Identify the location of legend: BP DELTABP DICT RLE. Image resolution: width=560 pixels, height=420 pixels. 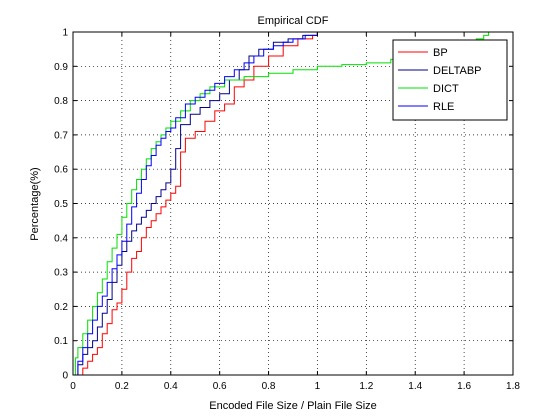
(450, 80).